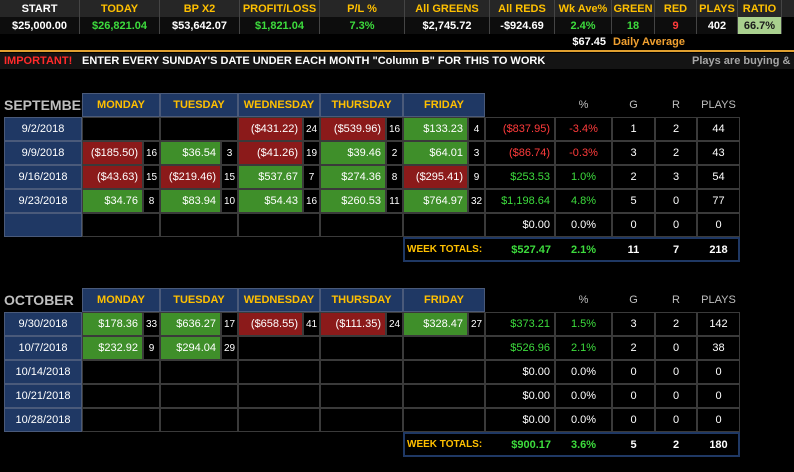 The width and height of the screenshot is (794, 472). What do you see at coordinates (112, 348) in the screenshot?
I see `amount-cell: $232.92` at bounding box center [112, 348].